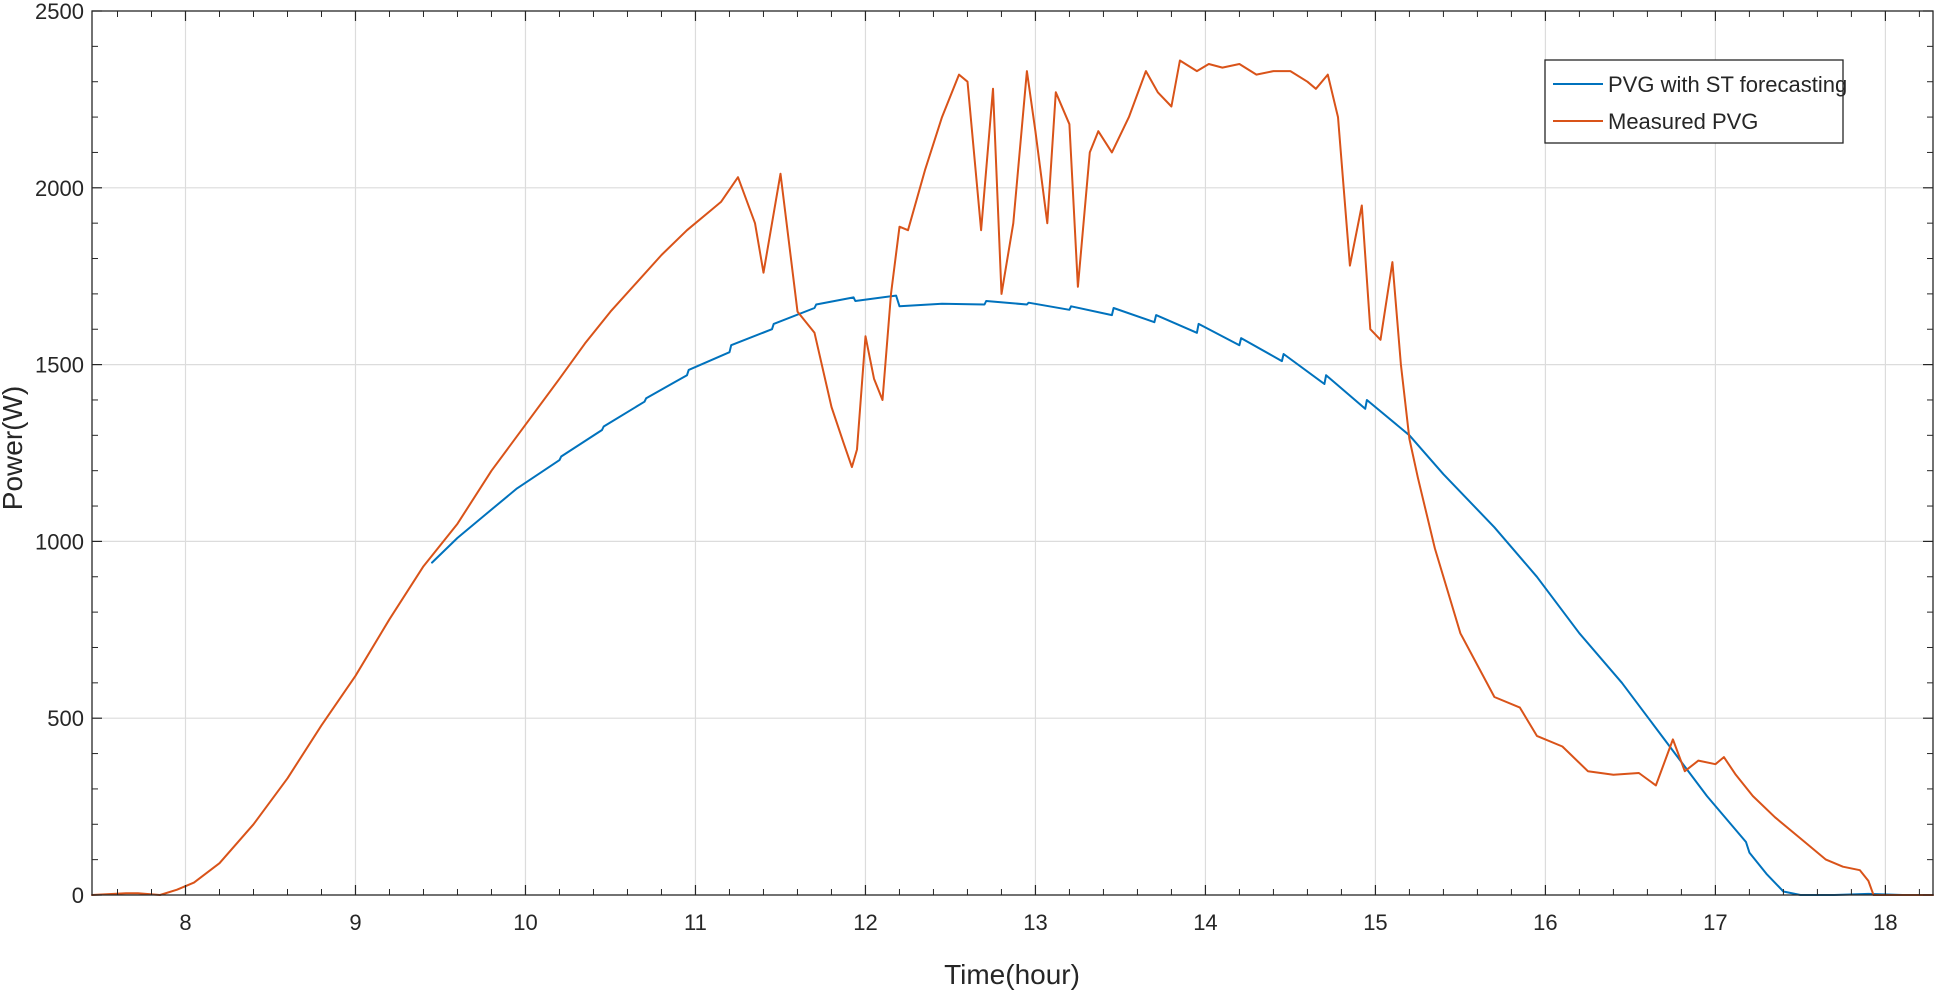 This screenshot has height=997, width=1935. What do you see at coordinates (1205, 922) in the screenshot?
I see `x-tick-label: 14` at bounding box center [1205, 922].